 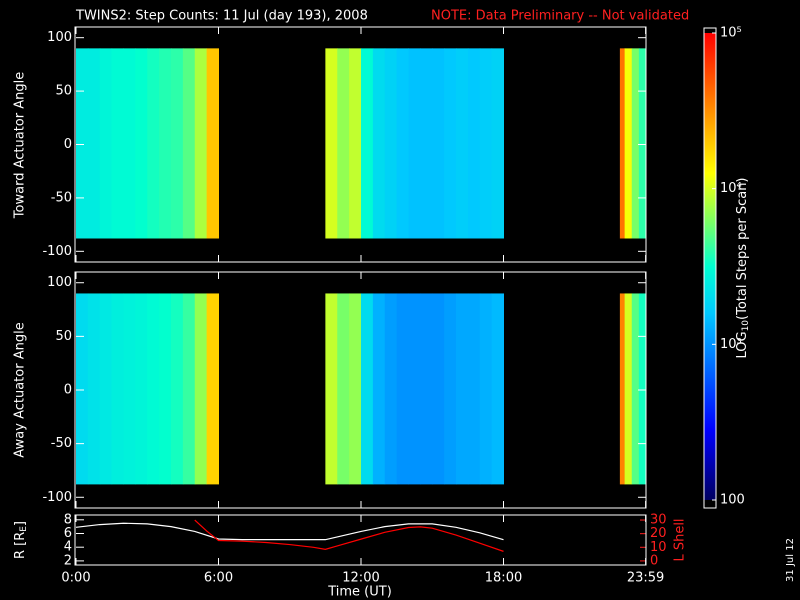 What do you see at coordinates (59, 282) in the screenshot?
I see `y-tick-label: 100` at bounding box center [59, 282].